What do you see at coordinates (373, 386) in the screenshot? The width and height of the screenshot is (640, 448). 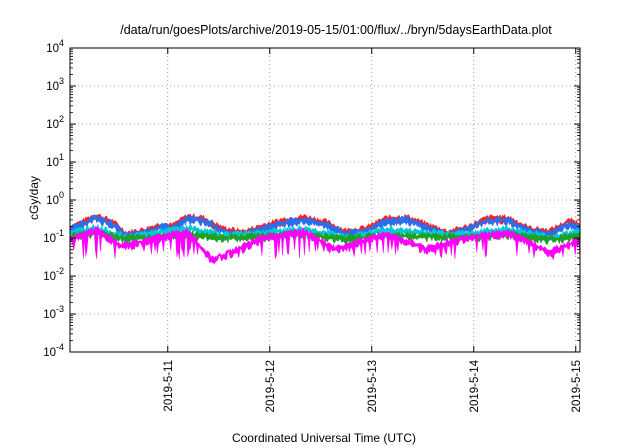 I see `x-tick-label: 2019-5-13` at bounding box center [373, 386].